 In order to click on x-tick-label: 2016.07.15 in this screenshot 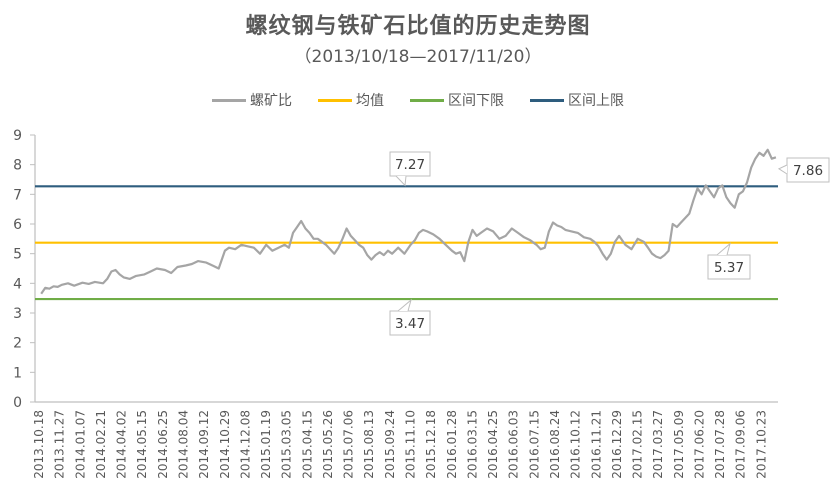, I will do `click(534, 444)`.